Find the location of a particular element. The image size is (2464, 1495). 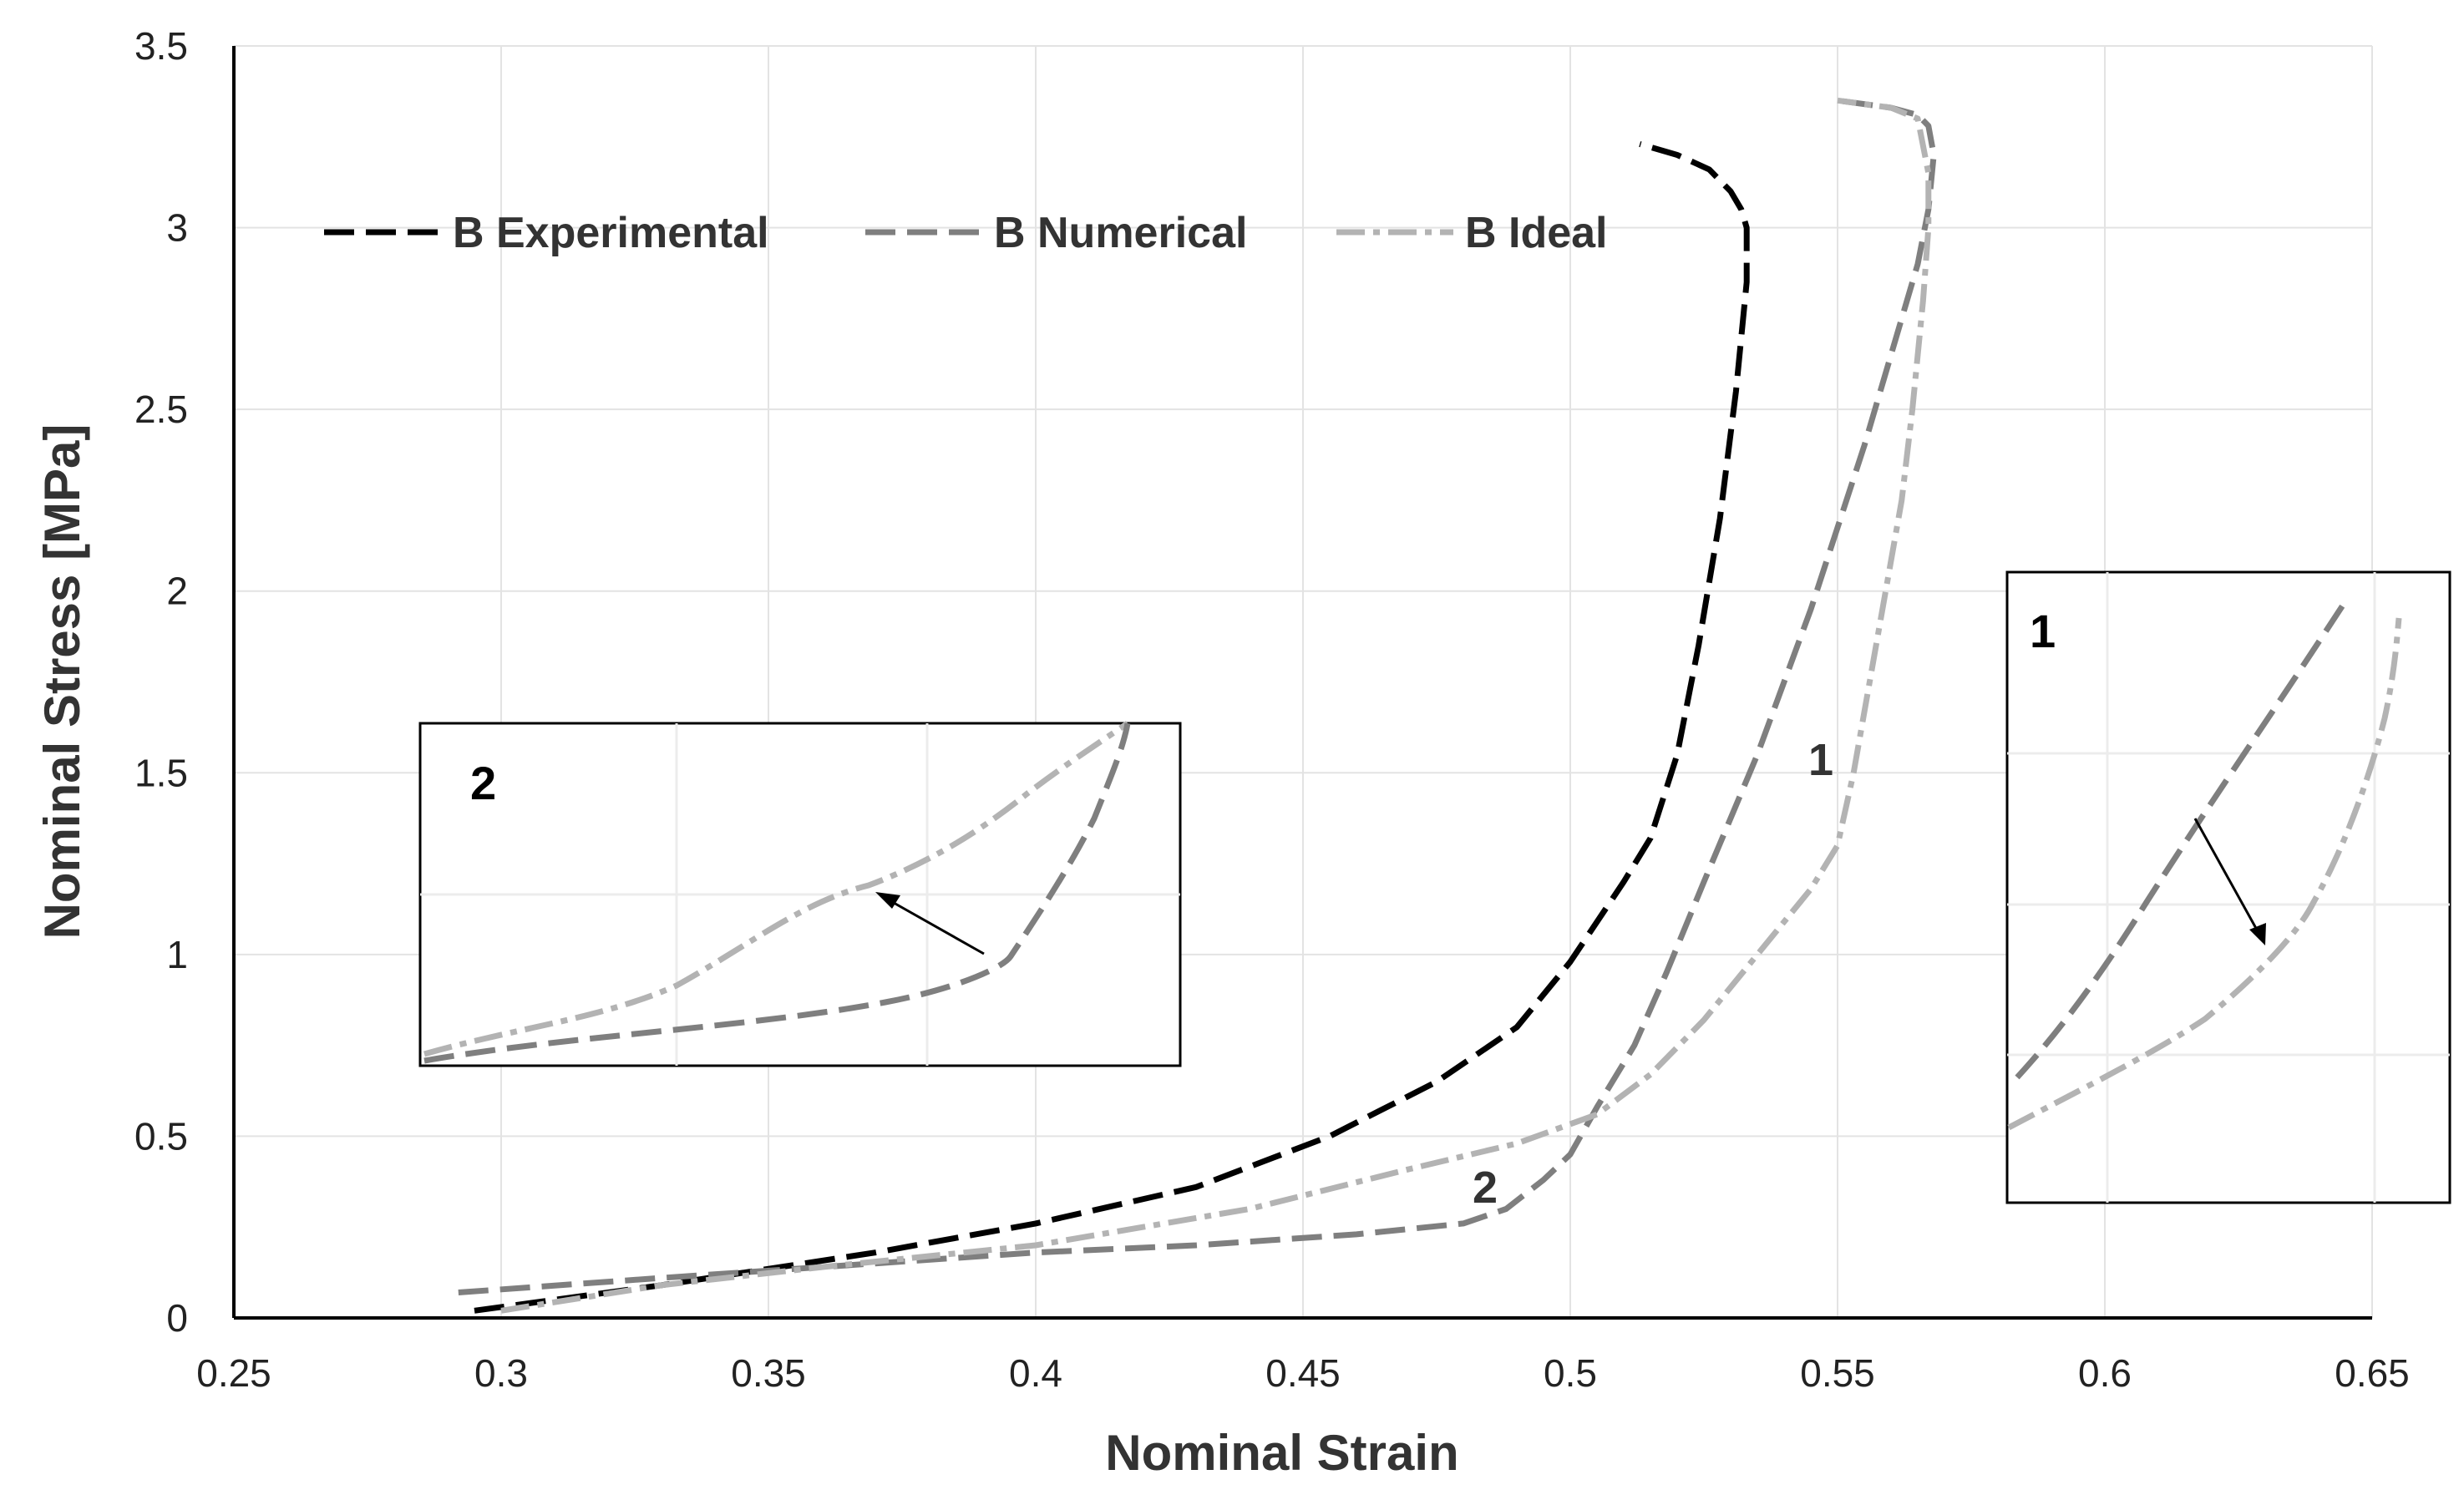

y-tick-label: 3 is located at coordinates (177, 228).